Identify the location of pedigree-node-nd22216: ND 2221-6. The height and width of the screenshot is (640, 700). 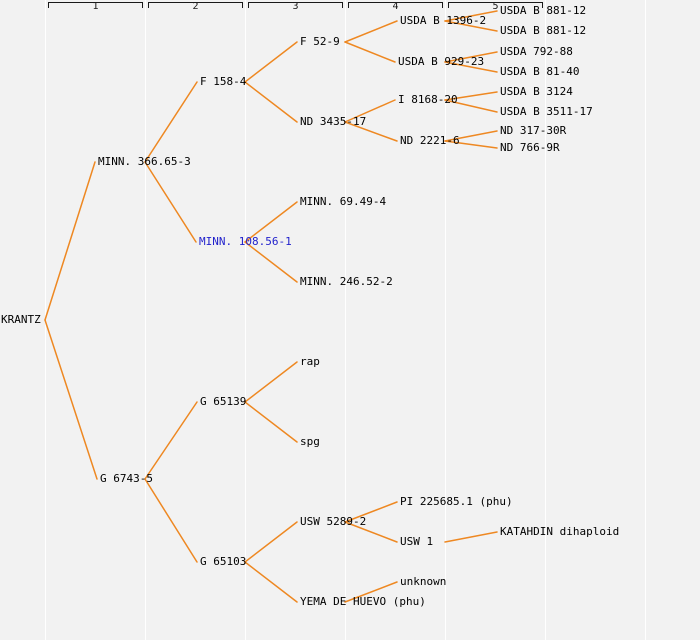
(430, 140).